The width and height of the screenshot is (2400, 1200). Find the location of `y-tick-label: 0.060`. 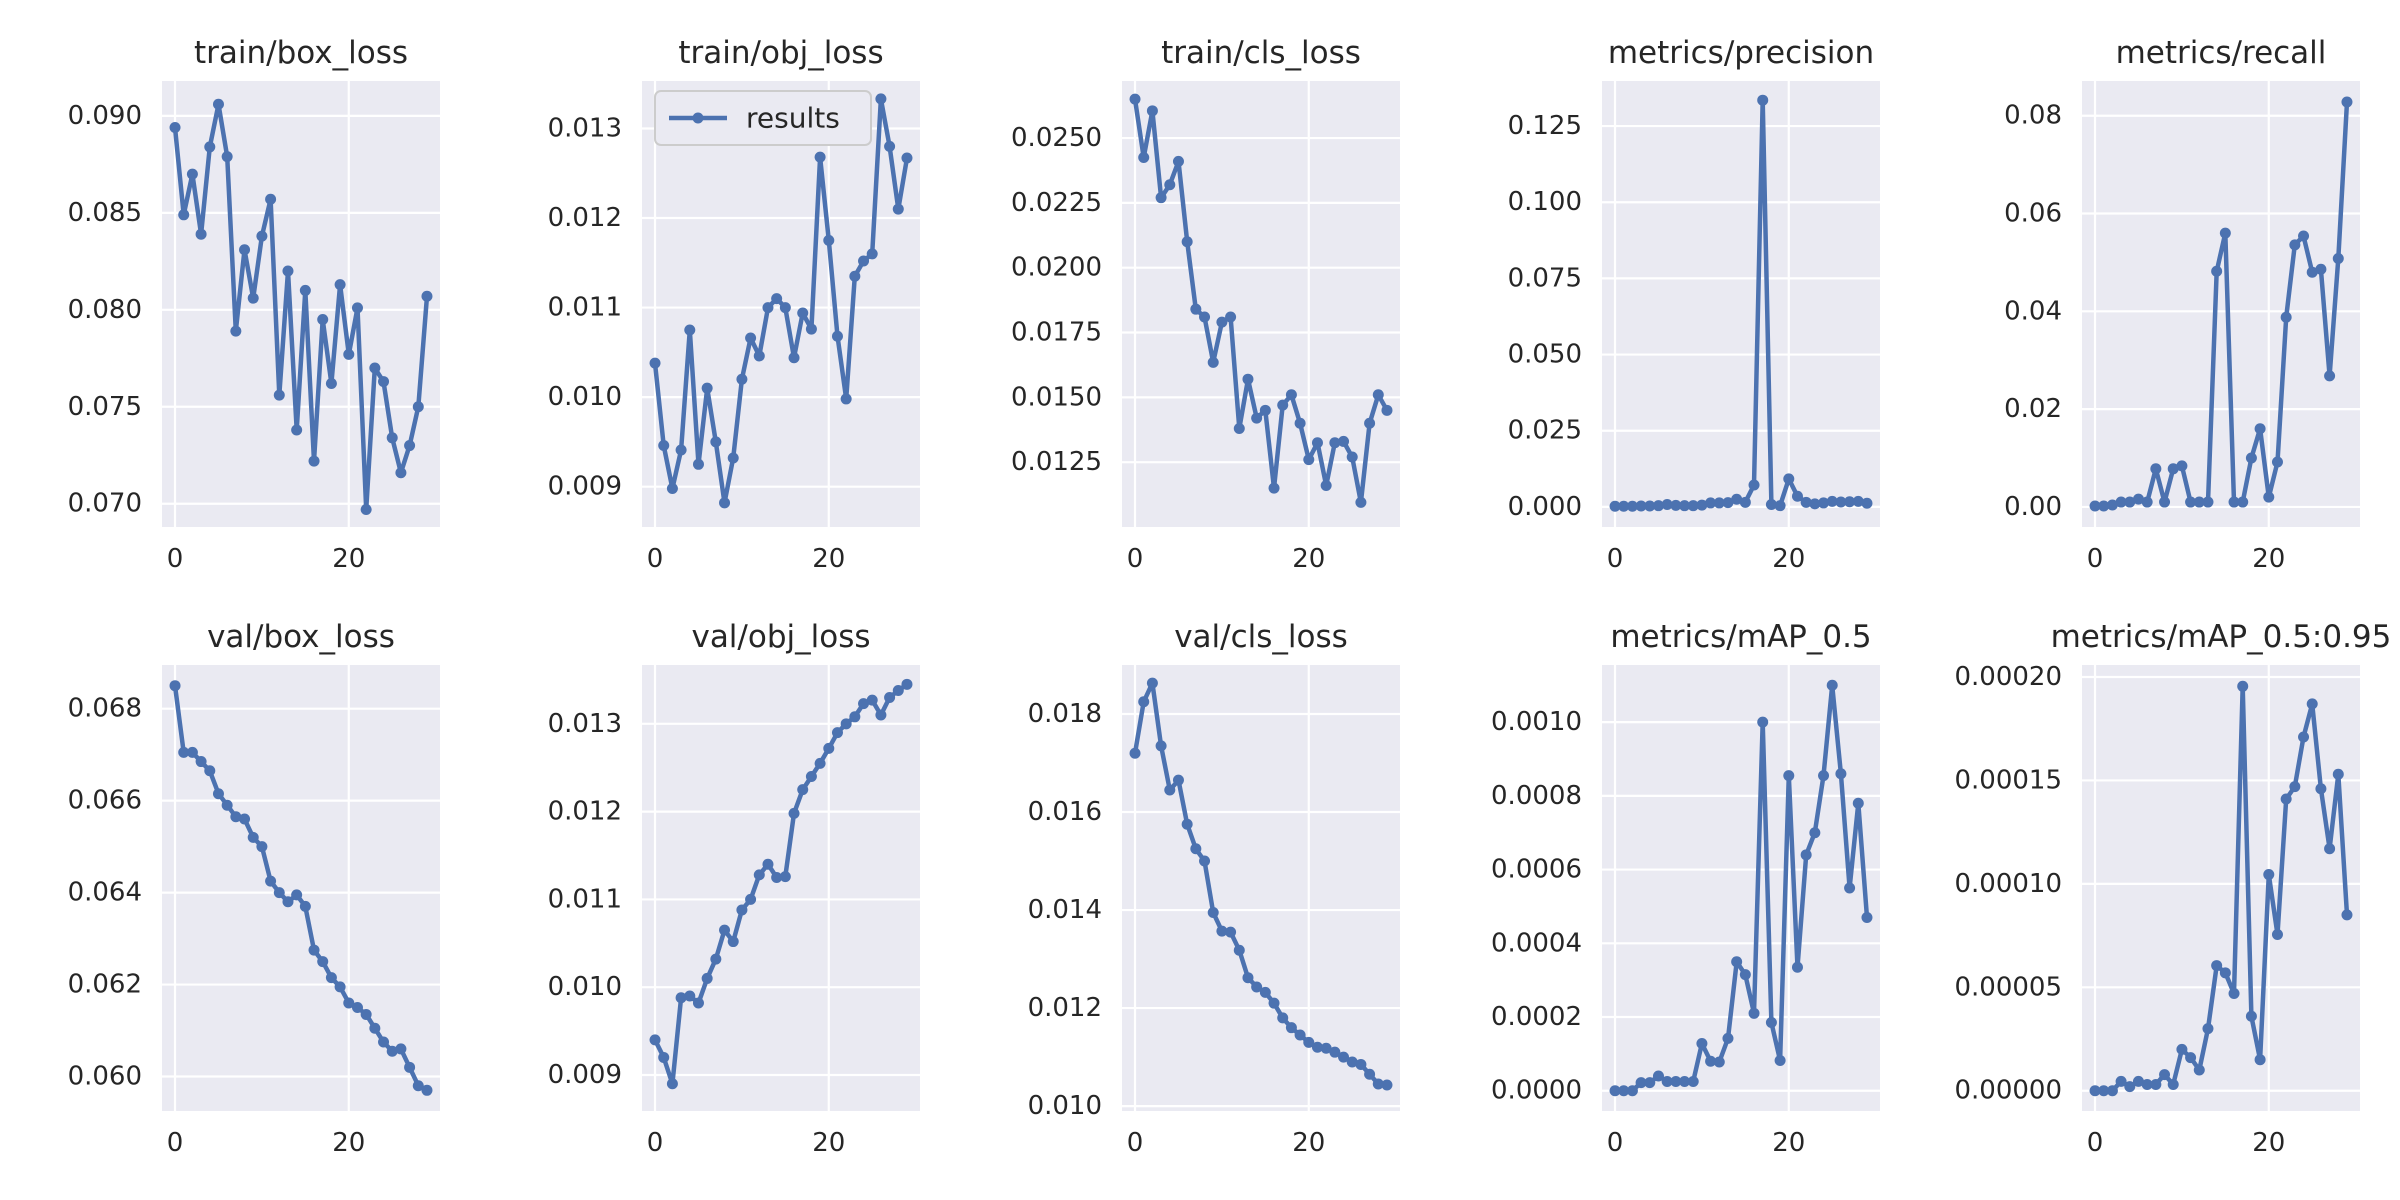

y-tick-label: 0.060 is located at coordinates (105, 1077).